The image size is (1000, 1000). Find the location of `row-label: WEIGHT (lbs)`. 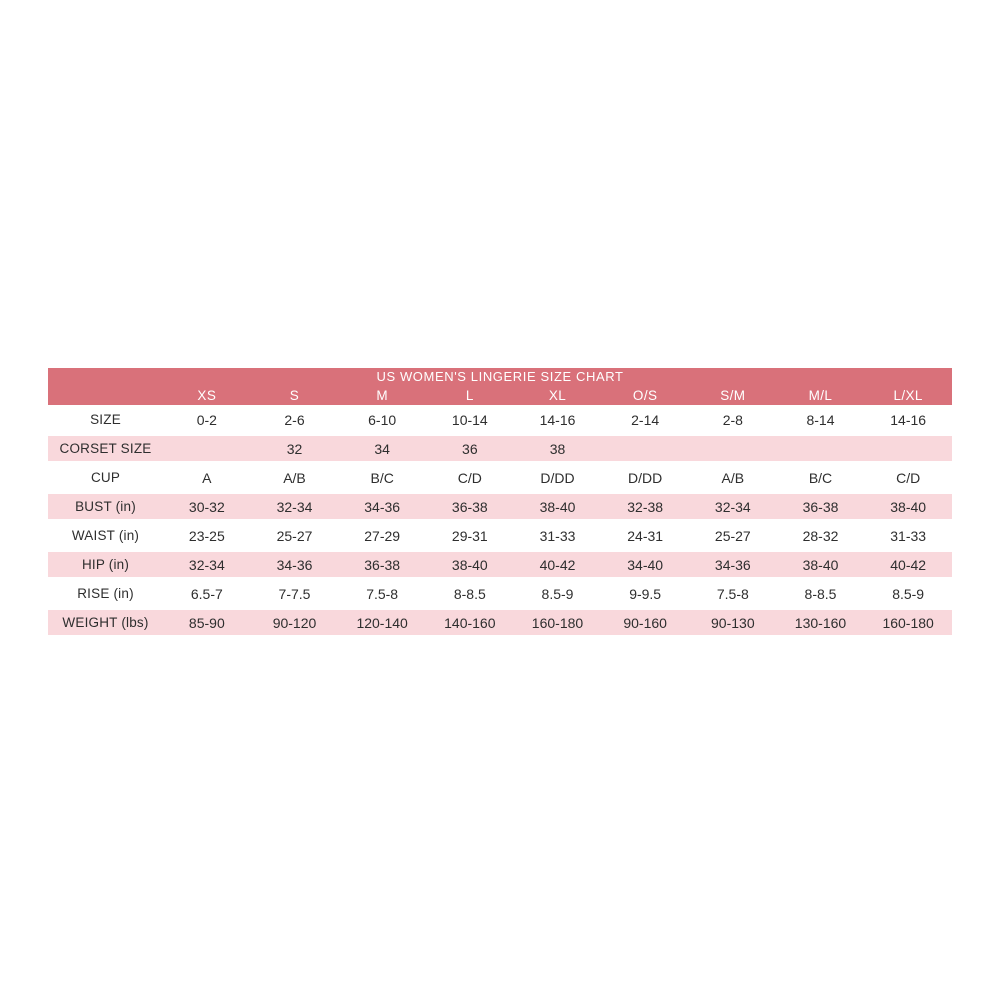

row-label: WEIGHT (lbs) is located at coordinates (105, 622).